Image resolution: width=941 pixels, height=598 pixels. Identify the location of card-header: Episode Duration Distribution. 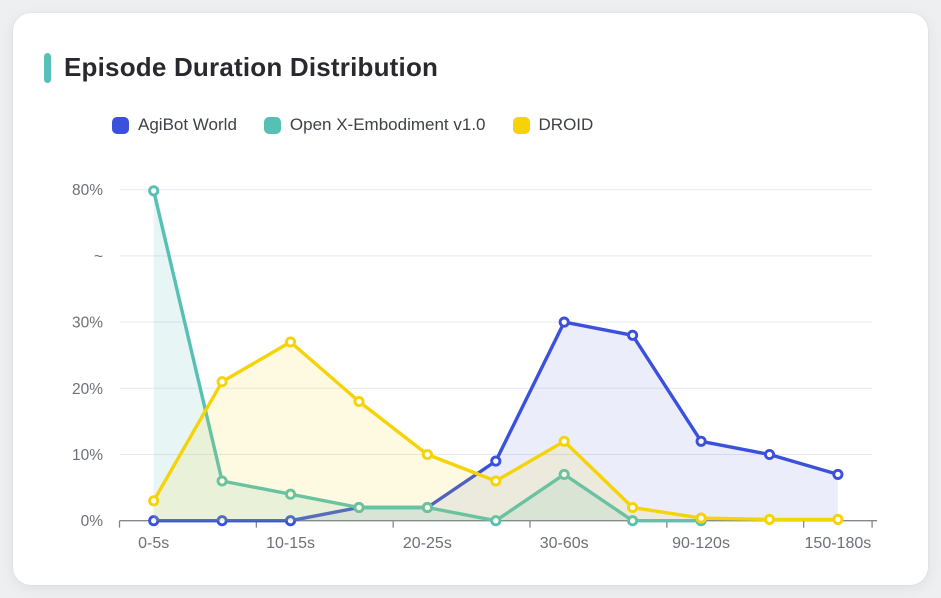
(241, 67).